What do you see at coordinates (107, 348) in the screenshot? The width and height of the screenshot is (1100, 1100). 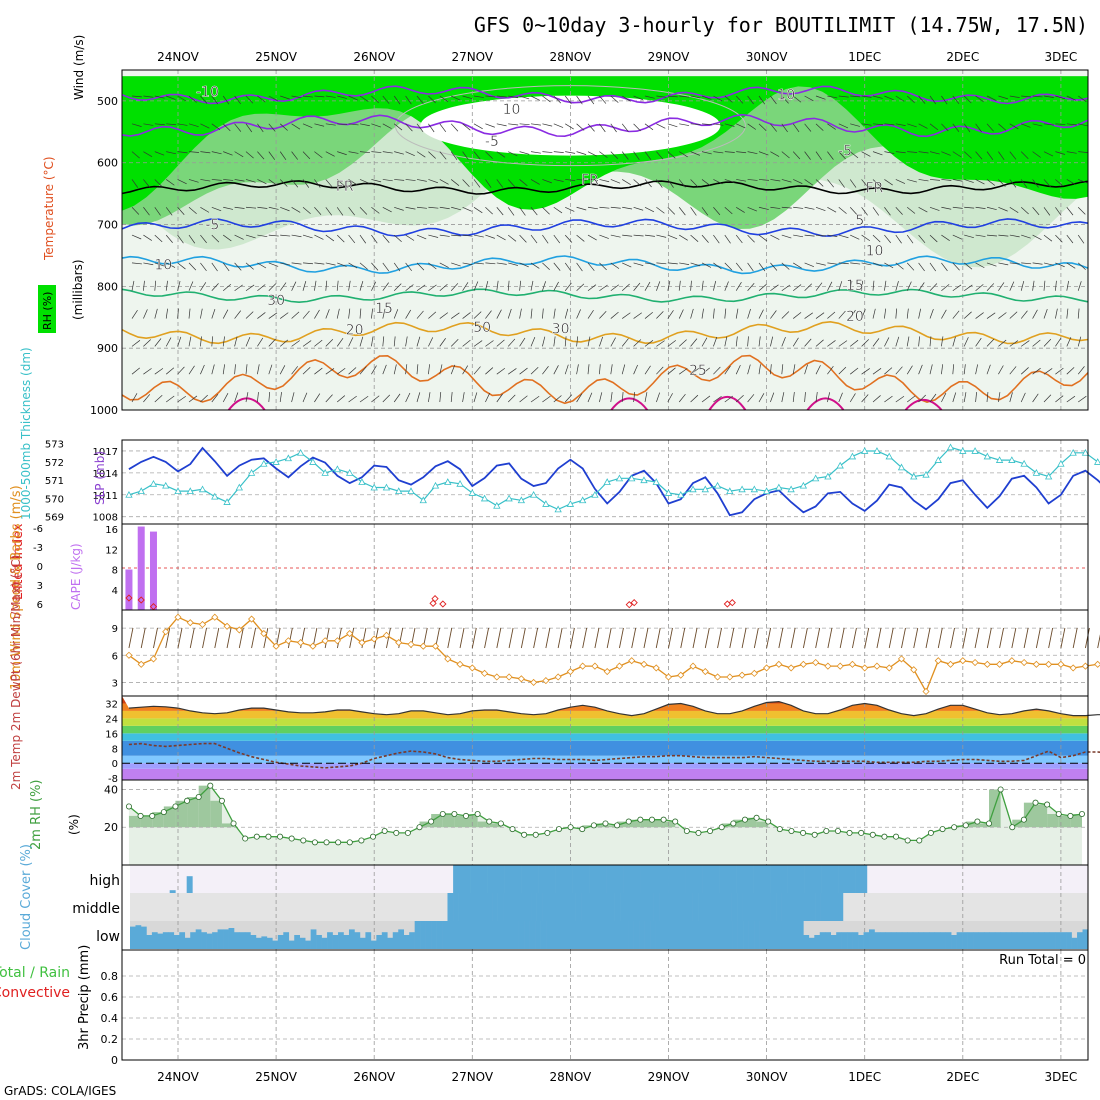 I see `pressure-tick: 900` at bounding box center [107, 348].